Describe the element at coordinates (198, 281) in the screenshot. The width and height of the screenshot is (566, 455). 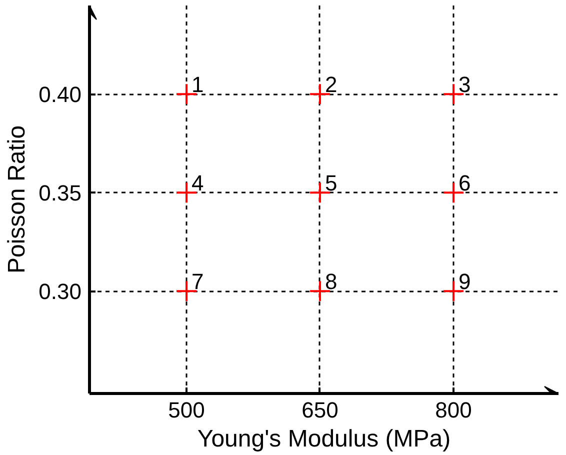
I see `annotation: 7` at that location.